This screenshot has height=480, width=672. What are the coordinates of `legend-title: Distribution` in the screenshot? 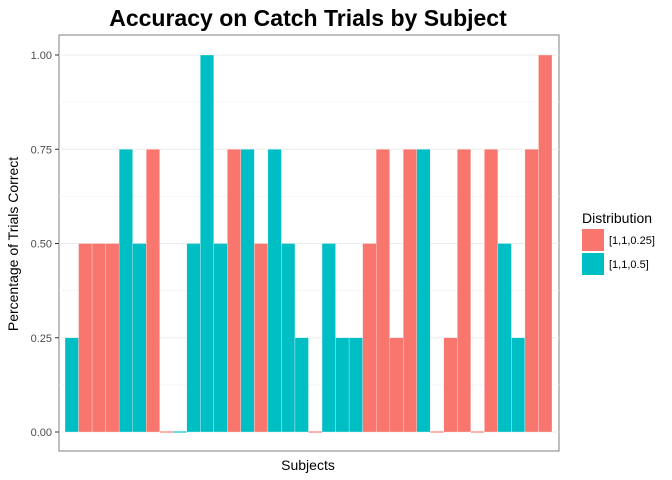 It's located at (617, 218).